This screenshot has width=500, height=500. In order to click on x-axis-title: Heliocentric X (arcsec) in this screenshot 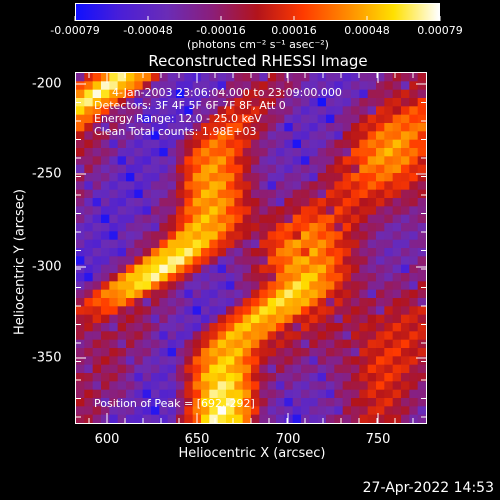, I will do `click(252, 453)`.